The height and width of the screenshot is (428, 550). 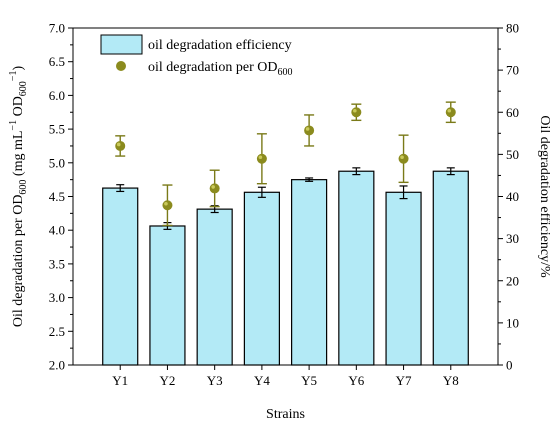 What do you see at coordinates (356, 268) in the screenshot?
I see `bar-Y6` at bounding box center [356, 268].